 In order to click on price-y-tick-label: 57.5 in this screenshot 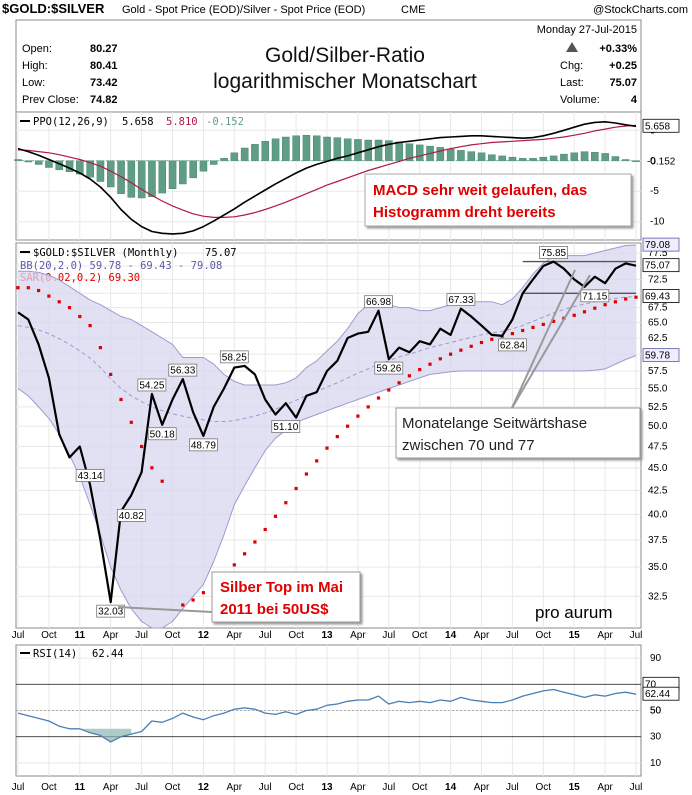, I will do `click(658, 371)`.